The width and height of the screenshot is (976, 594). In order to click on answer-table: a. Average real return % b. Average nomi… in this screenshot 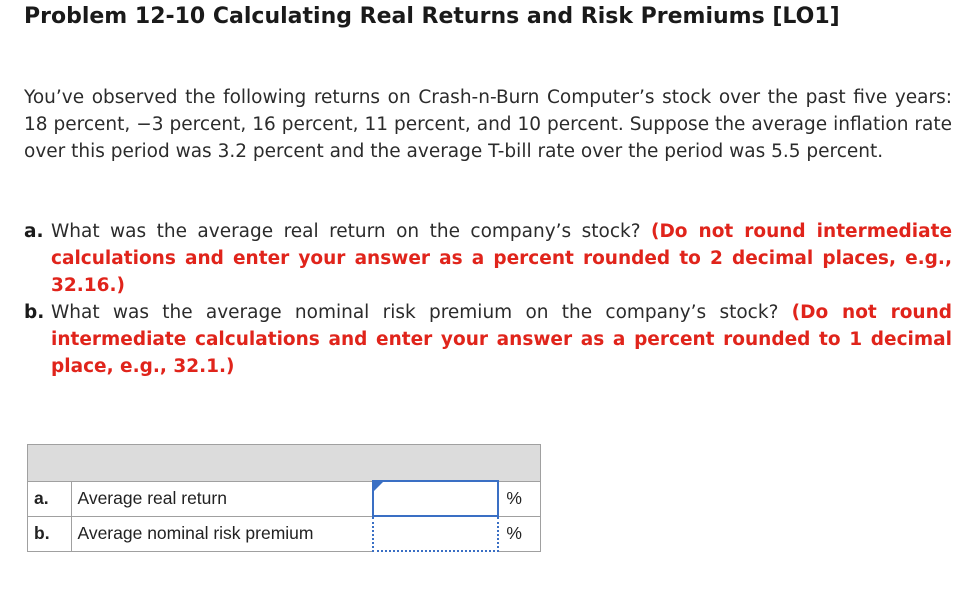, I will do `click(284, 498)`.